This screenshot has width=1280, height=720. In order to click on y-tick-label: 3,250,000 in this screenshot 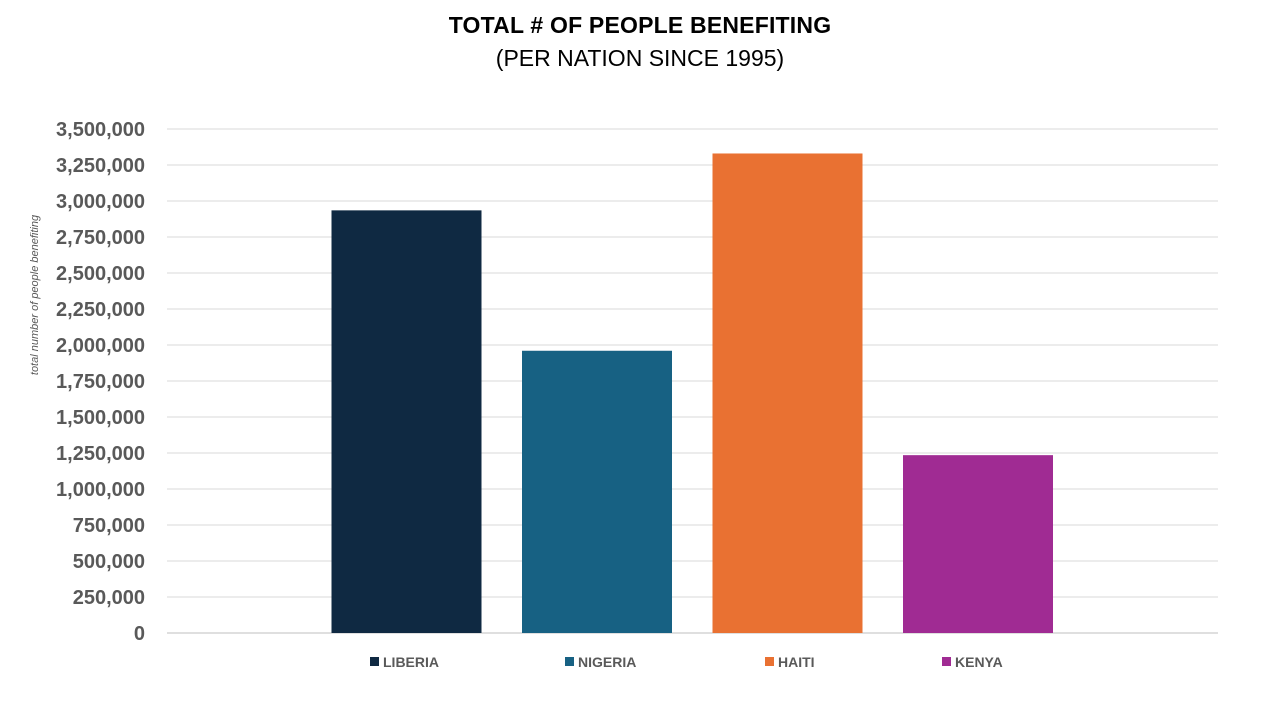, I will do `click(100, 166)`.